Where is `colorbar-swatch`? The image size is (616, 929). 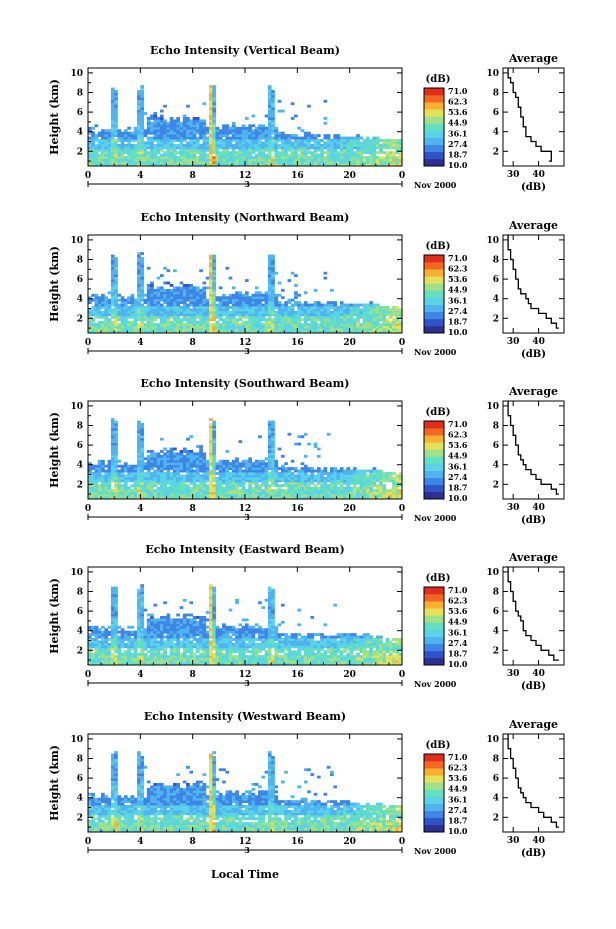 colorbar-swatch is located at coordinates (434, 294).